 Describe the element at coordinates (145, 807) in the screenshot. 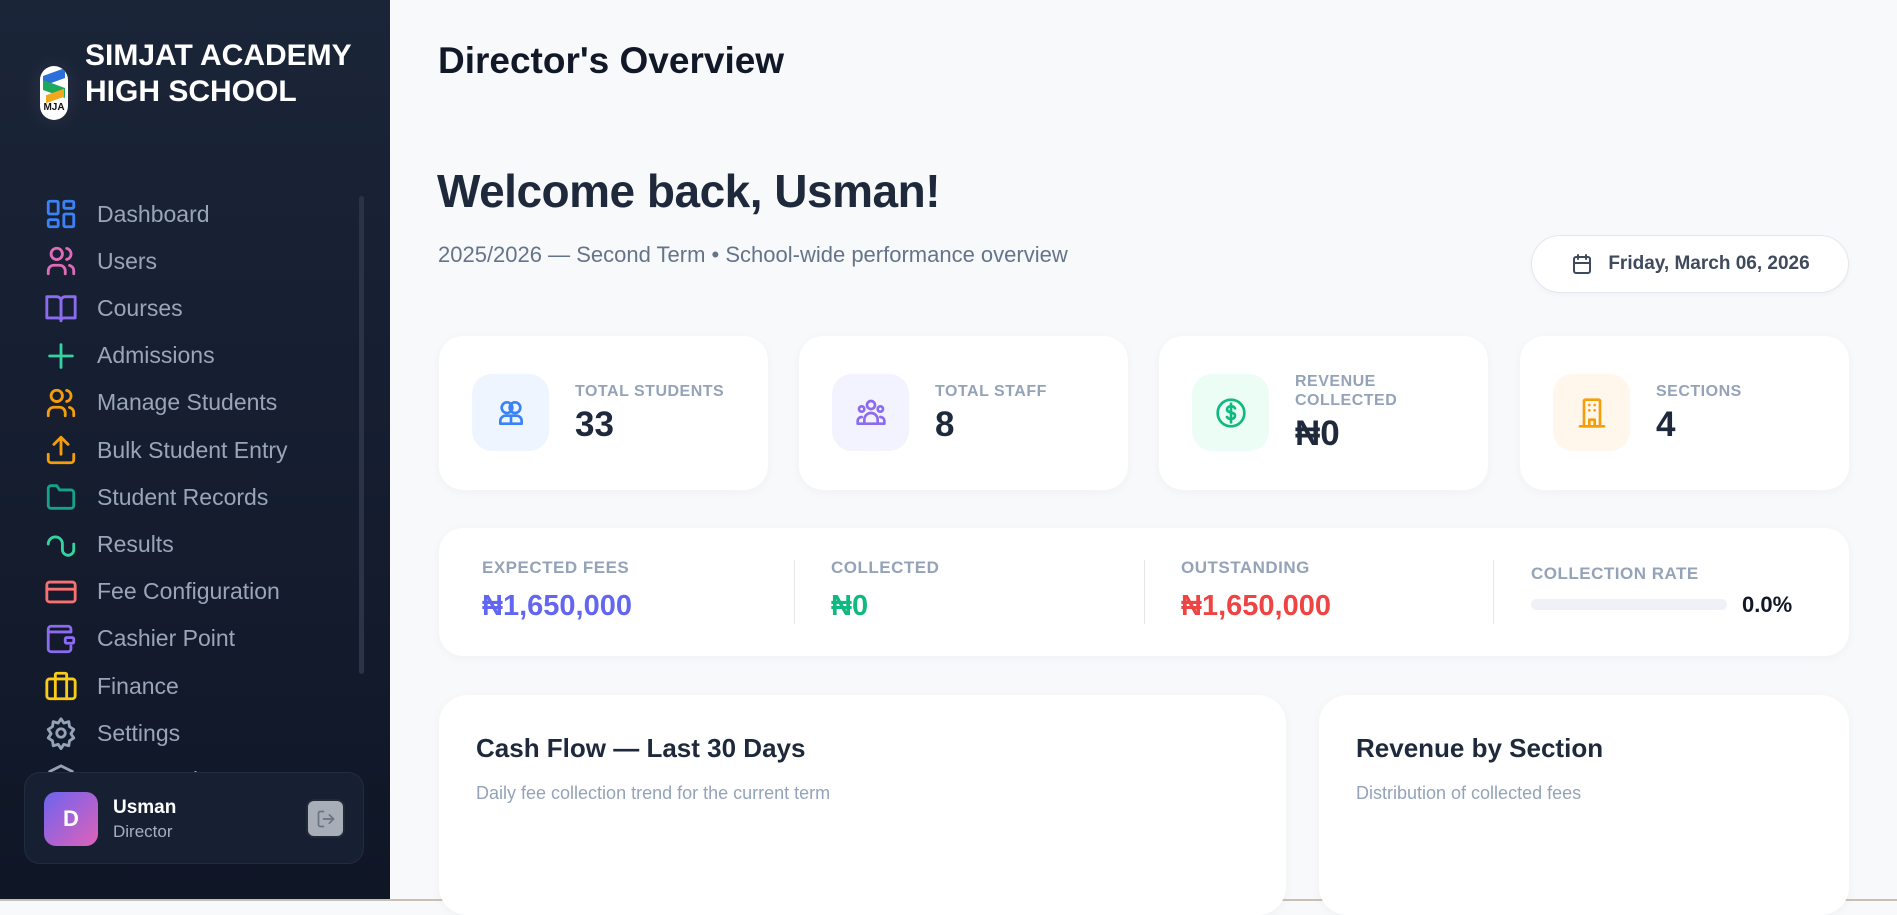

I see `user-name: Usman` at that location.